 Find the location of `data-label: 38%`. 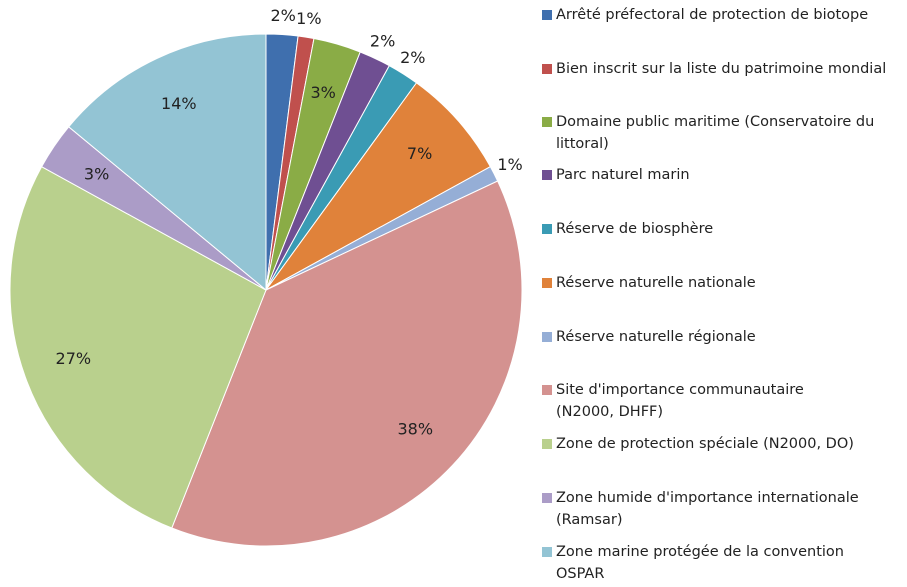

data-label: 38% is located at coordinates (416, 429).